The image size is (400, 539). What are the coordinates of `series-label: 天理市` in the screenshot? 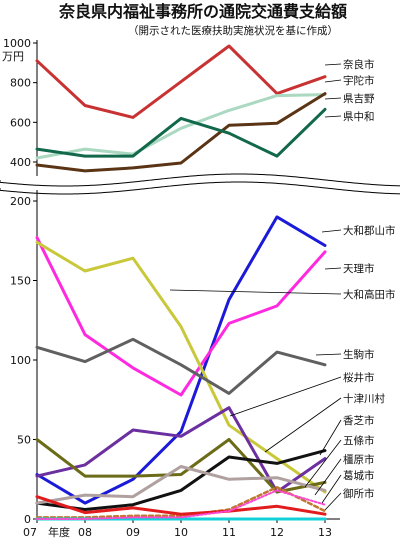 It's located at (359, 268).